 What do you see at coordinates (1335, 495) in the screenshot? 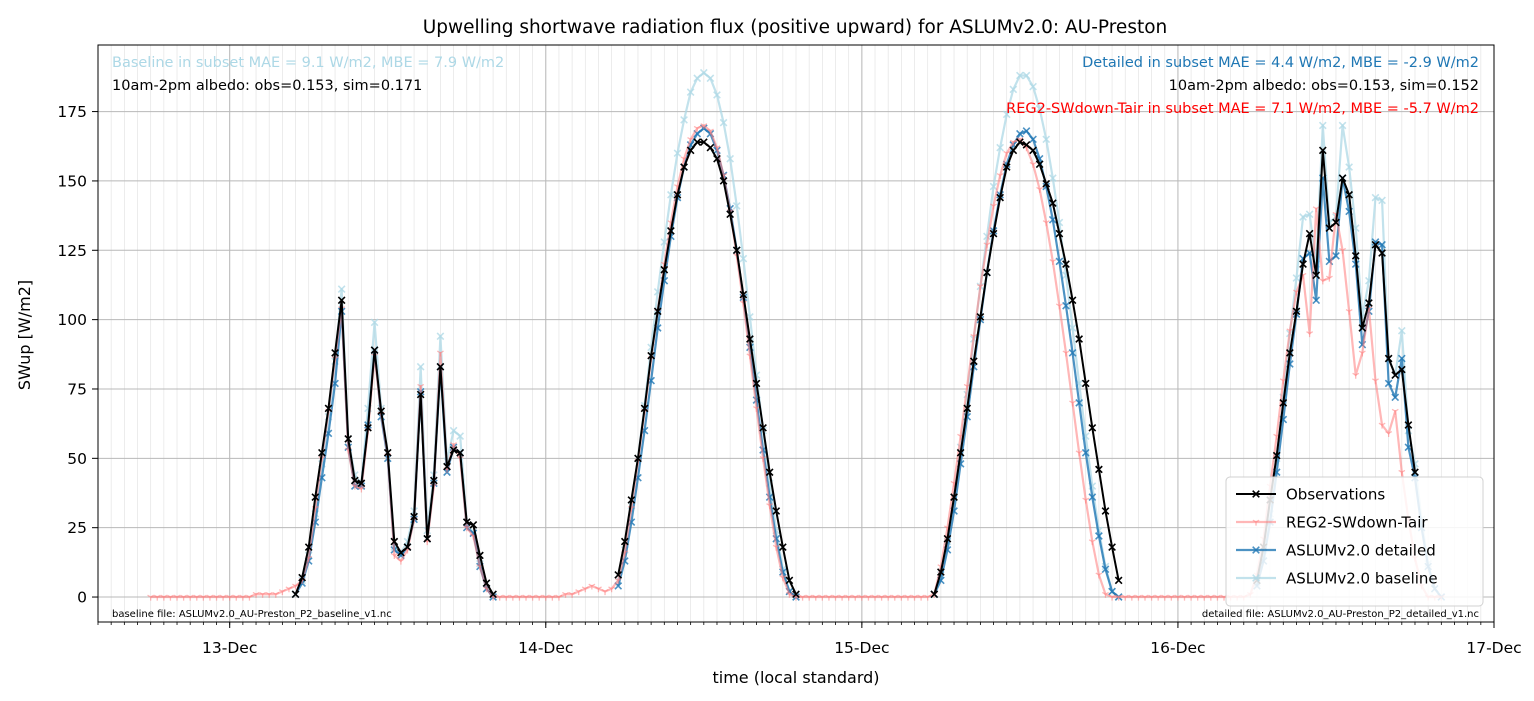
I see `legend-label: Observations` at bounding box center [1335, 495].